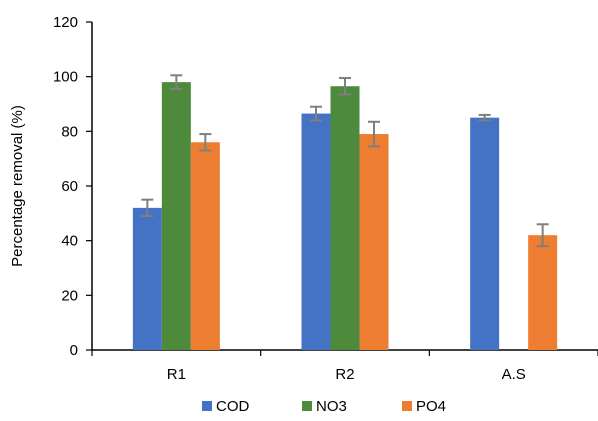 The width and height of the screenshot is (598, 421). I want to click on error-bar-cod-r1, so click(147, 208).